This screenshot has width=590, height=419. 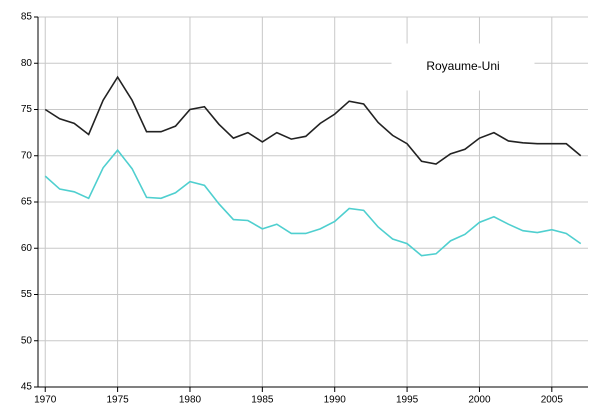 I want to click on y-tick-label: 45, so click(x=27, y=387).